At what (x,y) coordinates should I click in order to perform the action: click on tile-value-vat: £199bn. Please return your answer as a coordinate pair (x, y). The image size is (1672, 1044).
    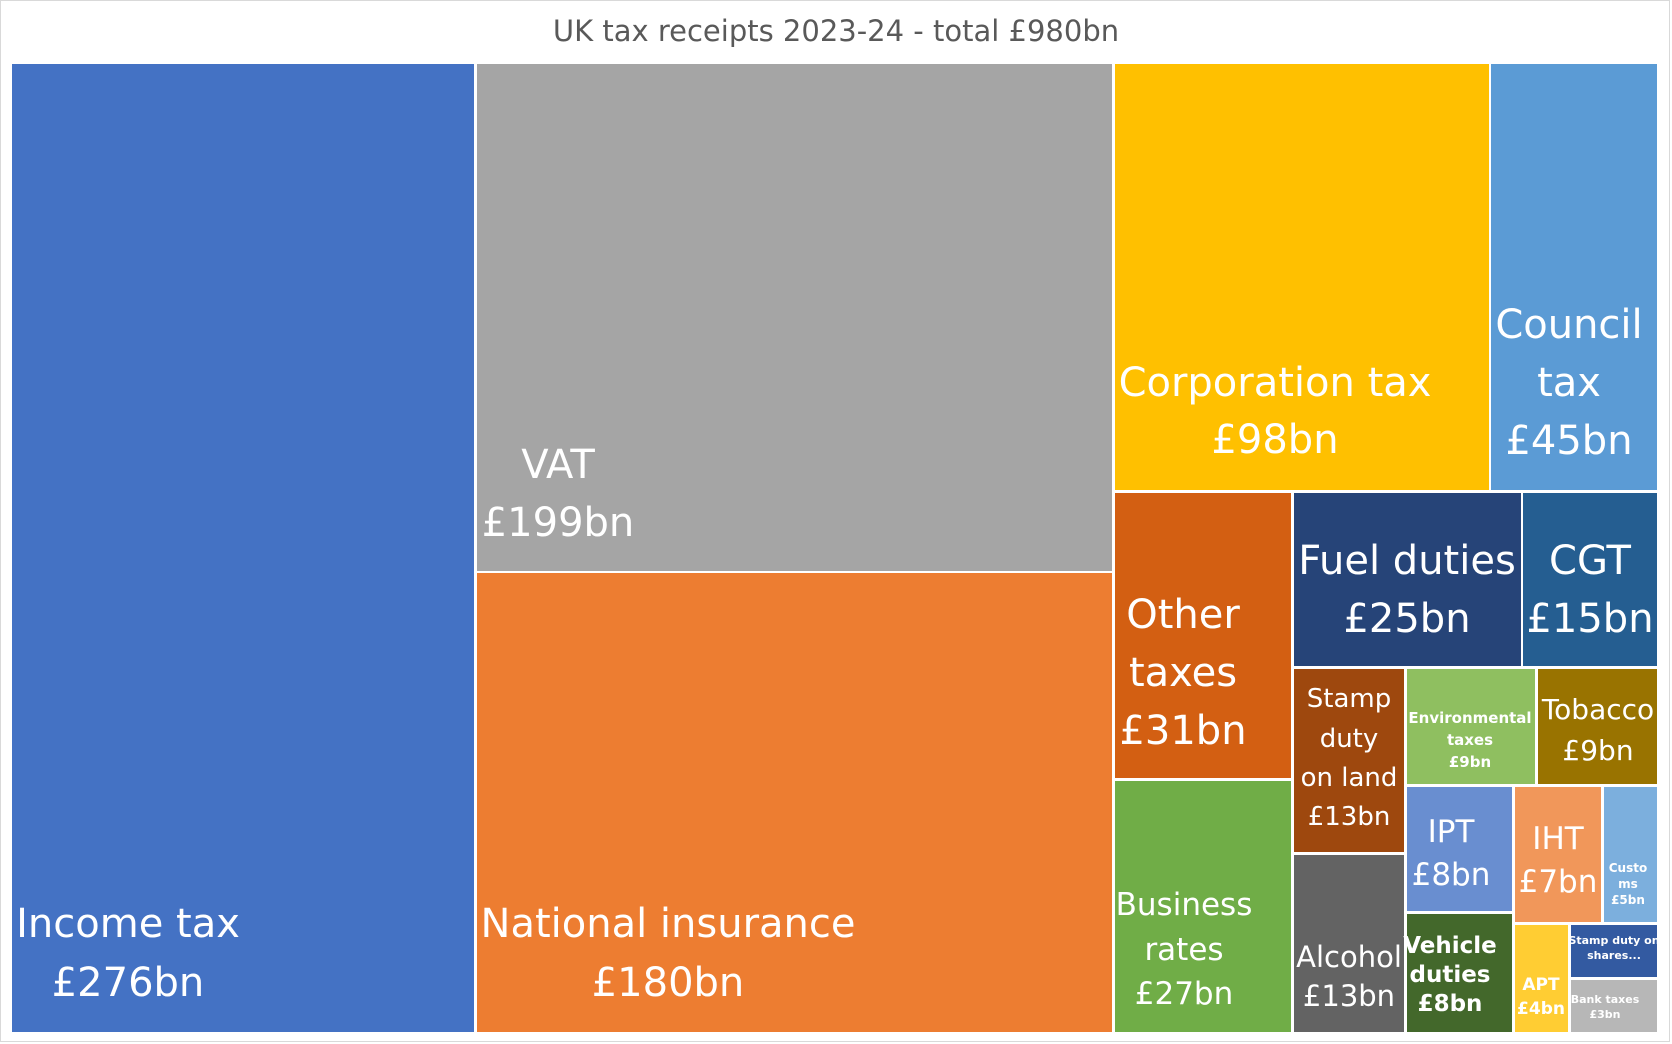
    Looking at the image, I should click on (558, 523).